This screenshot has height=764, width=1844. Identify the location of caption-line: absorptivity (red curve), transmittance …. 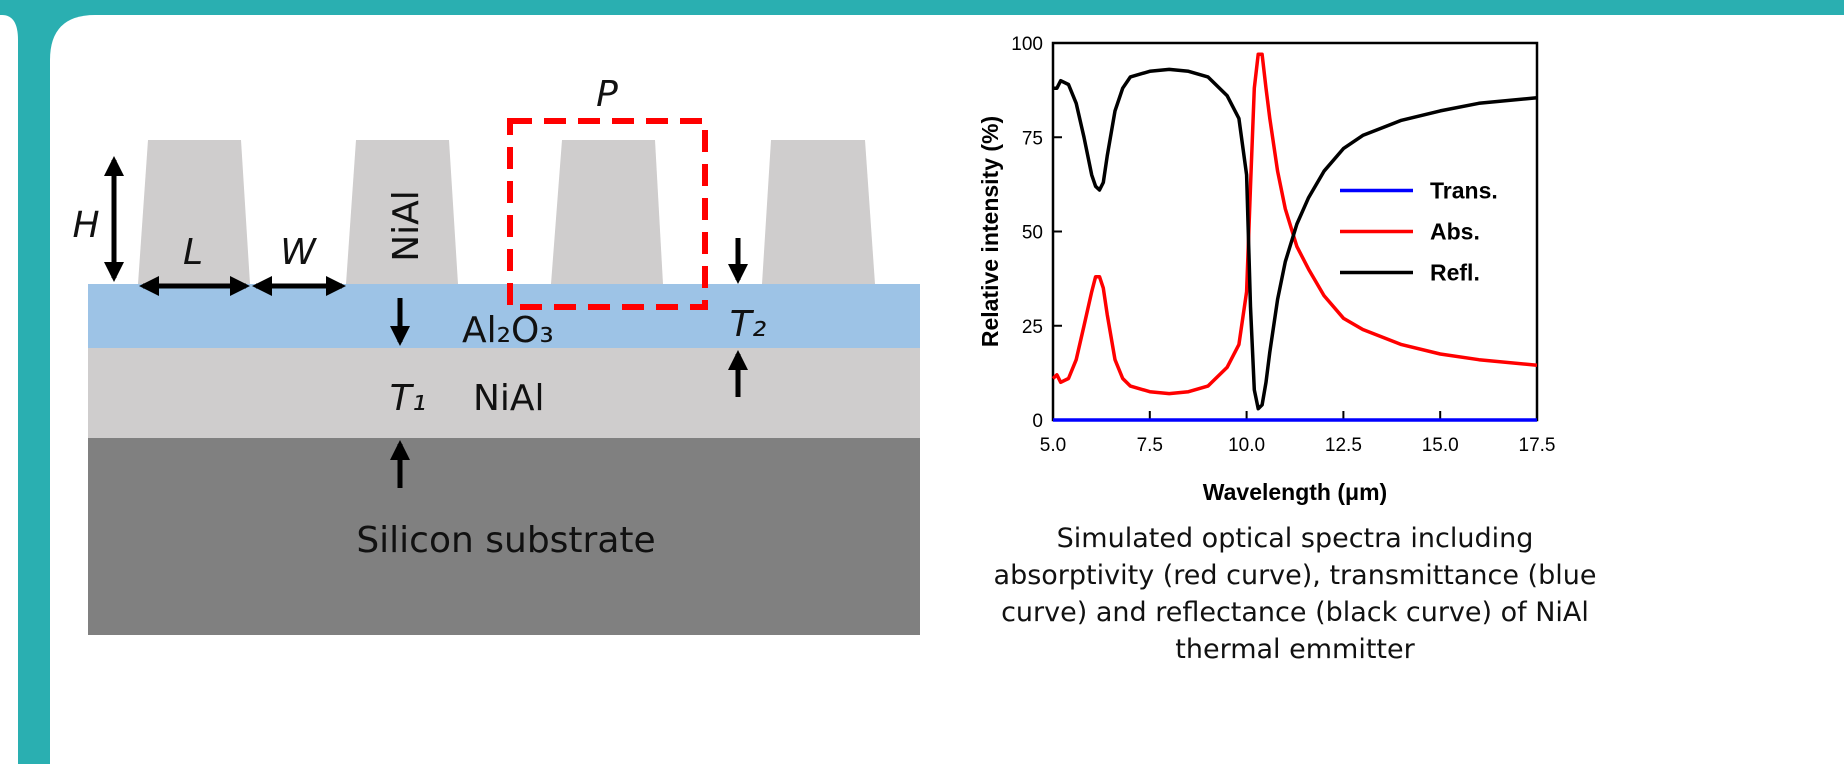
(1295, 575).